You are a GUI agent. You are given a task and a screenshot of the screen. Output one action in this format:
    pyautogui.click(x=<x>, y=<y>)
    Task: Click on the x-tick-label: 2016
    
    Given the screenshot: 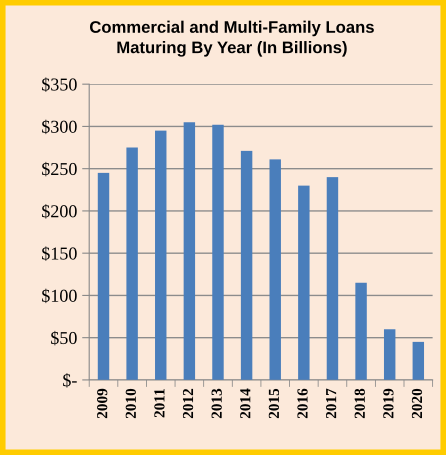 What is the action you would take?
    pyautogui.click(x=302, y=403)
    